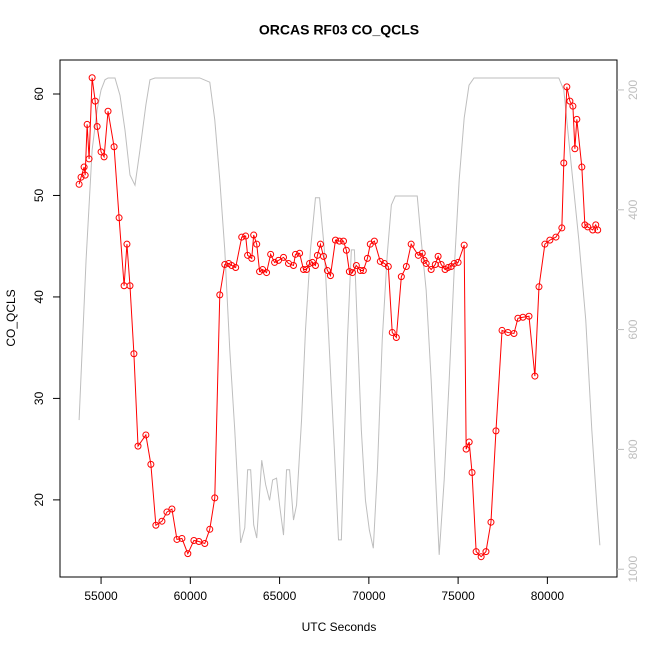 The image size is (650, 655). What do you see at coordinates (548, 596) in the screenshot?
I see `x-tick-label: 80000` at bounding box center [548, 596].